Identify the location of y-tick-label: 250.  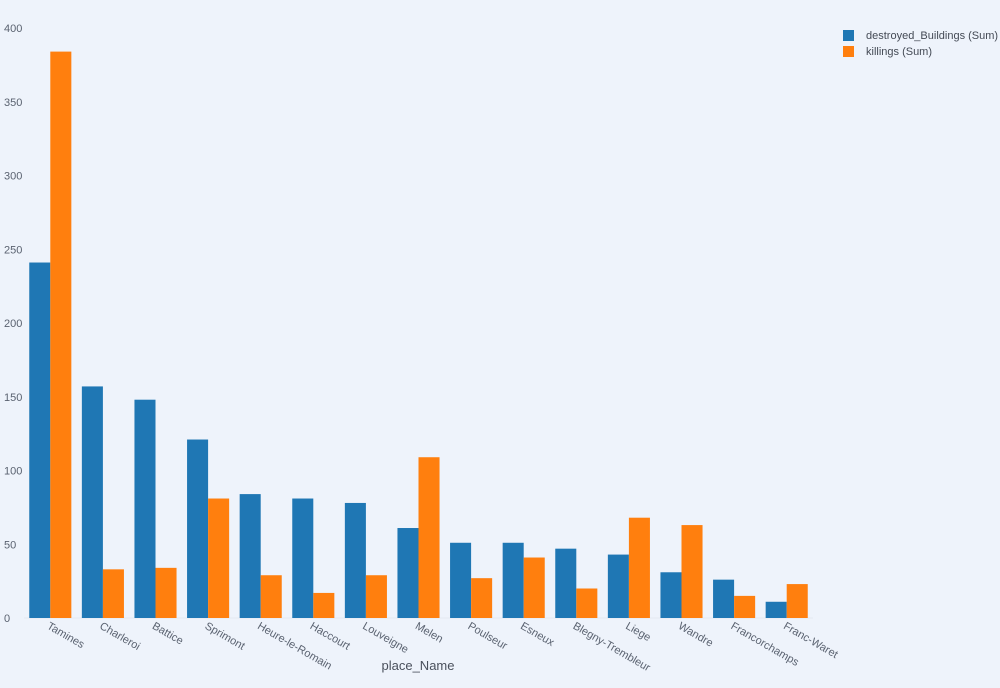
(13, 250).